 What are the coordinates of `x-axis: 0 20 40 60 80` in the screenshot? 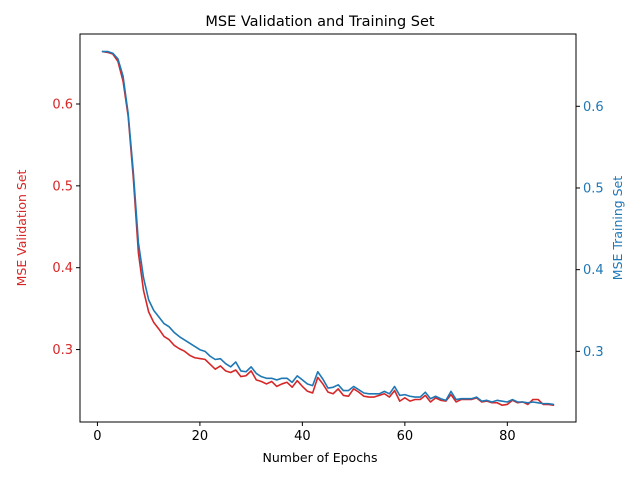 It's located at (304, 433).